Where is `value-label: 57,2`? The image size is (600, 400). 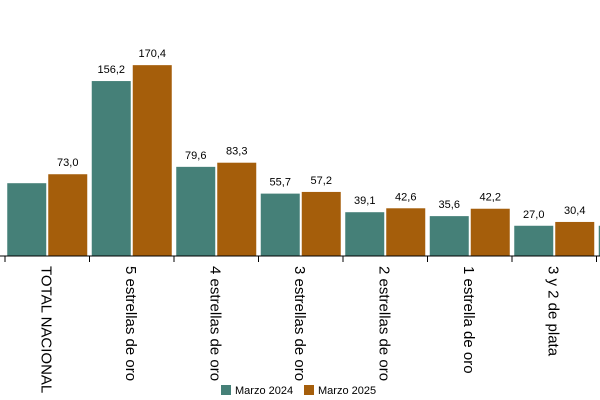
value-label: 57,2 is located at coordinates (321, 181).